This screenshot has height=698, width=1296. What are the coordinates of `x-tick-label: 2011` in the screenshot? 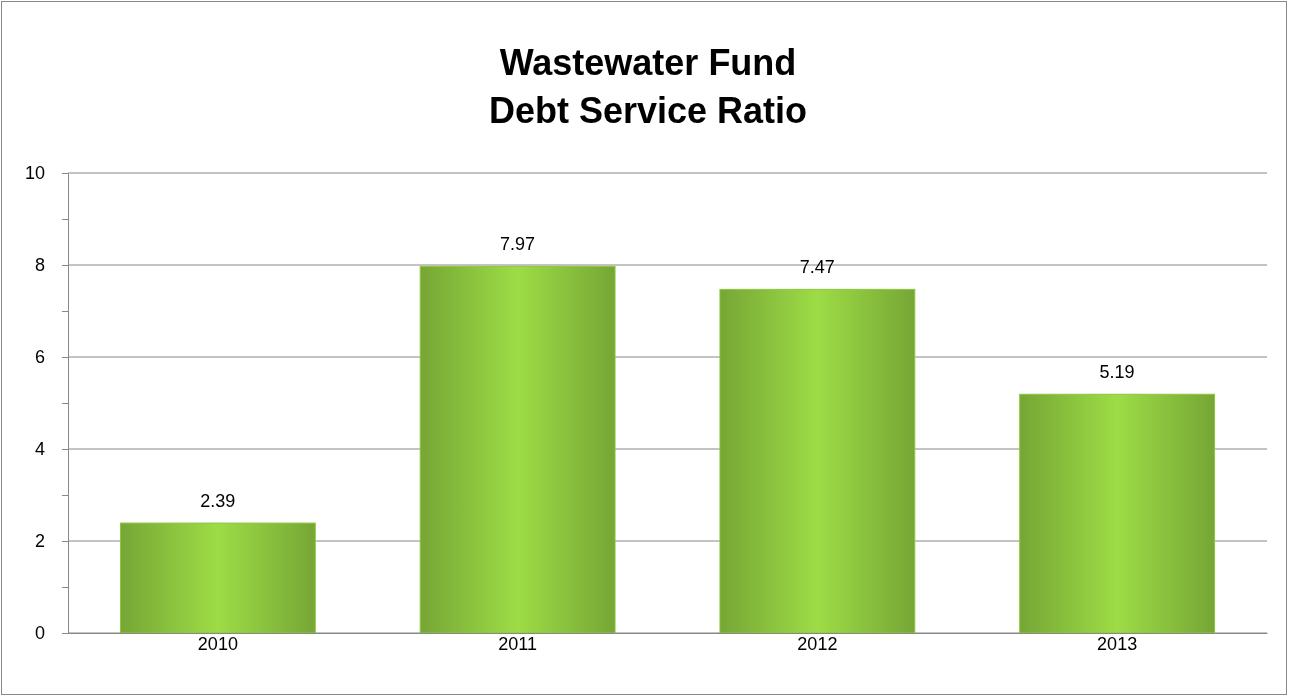 It's located at (517, 644).